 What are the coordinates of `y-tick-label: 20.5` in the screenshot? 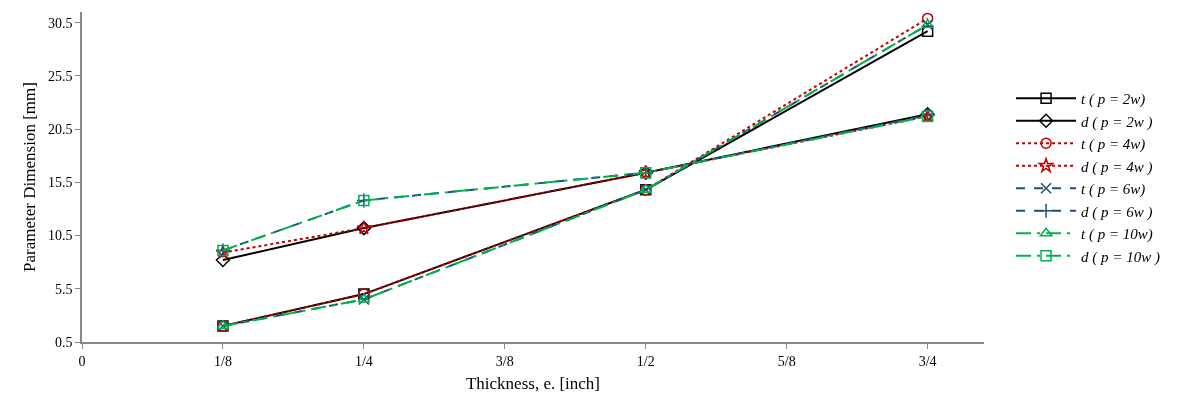 It's located at (60, 129).